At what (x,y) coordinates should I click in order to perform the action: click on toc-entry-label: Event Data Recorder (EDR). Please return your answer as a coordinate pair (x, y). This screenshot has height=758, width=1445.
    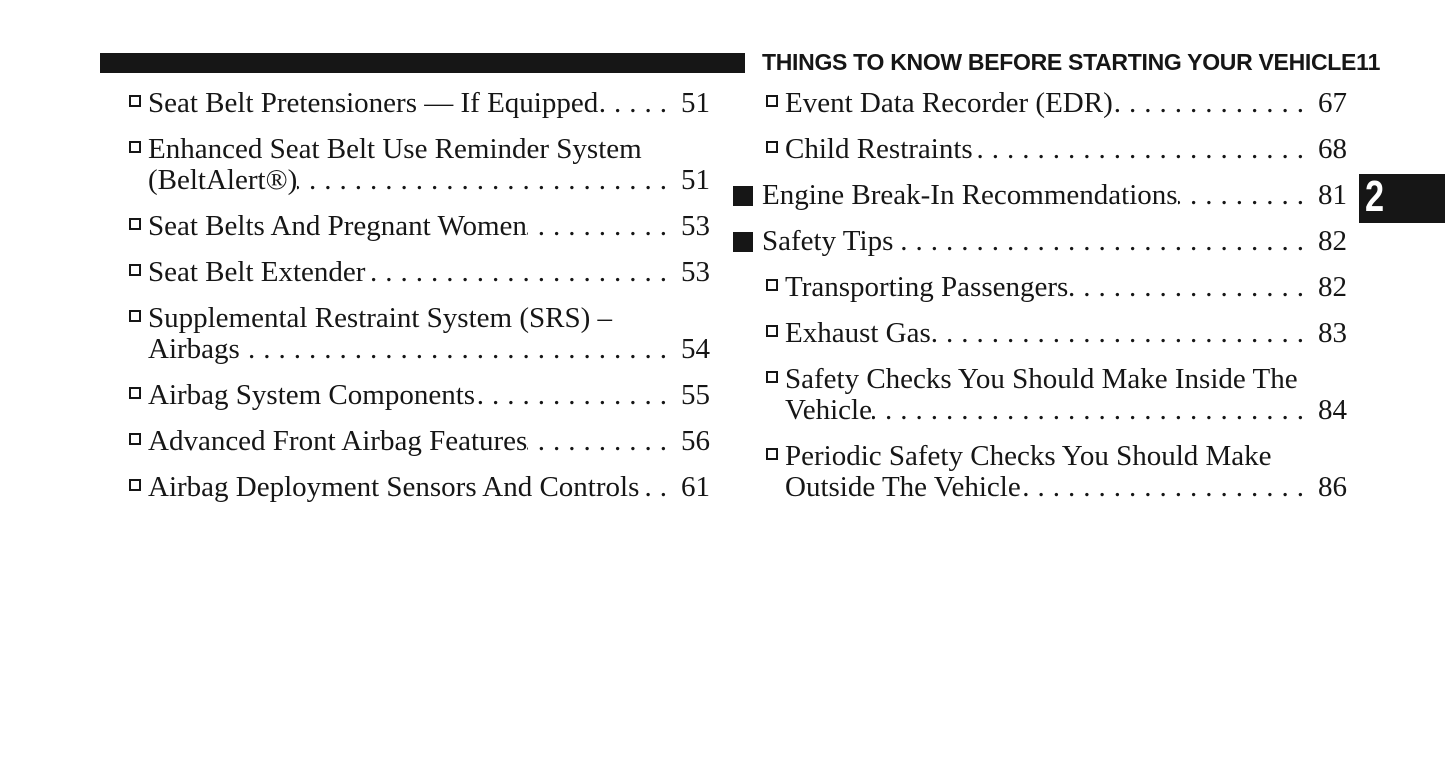
    Looking at the image, I should click on (949, 103).